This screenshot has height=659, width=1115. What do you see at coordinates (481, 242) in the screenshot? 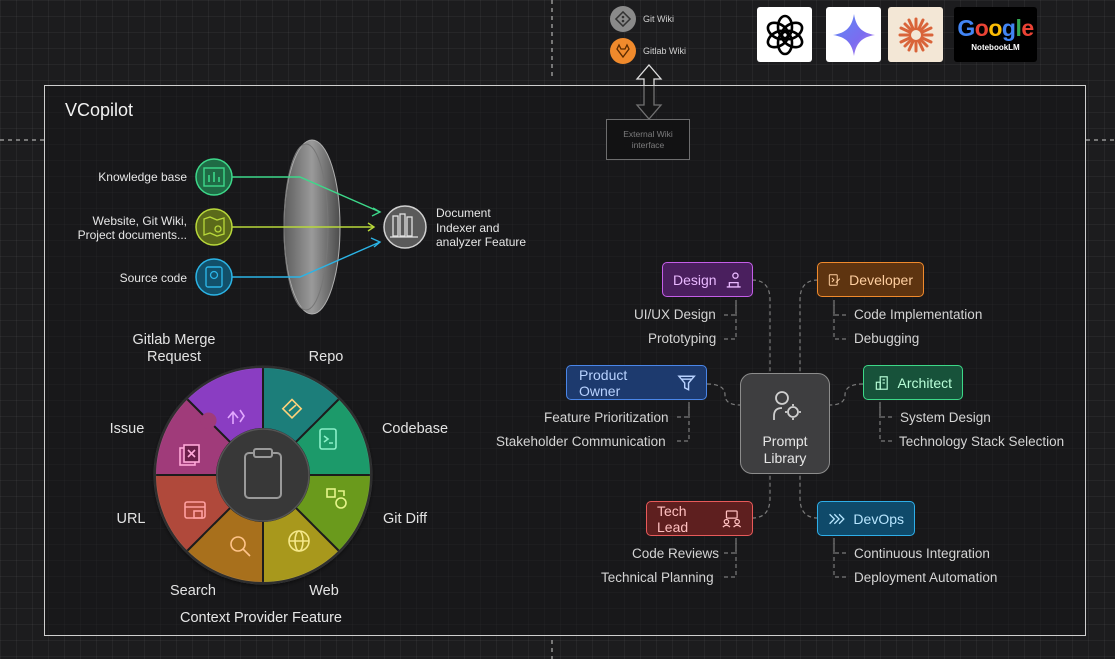
I see `doc-label-line3: analyzer Feature` at bounding box center [481, 242].